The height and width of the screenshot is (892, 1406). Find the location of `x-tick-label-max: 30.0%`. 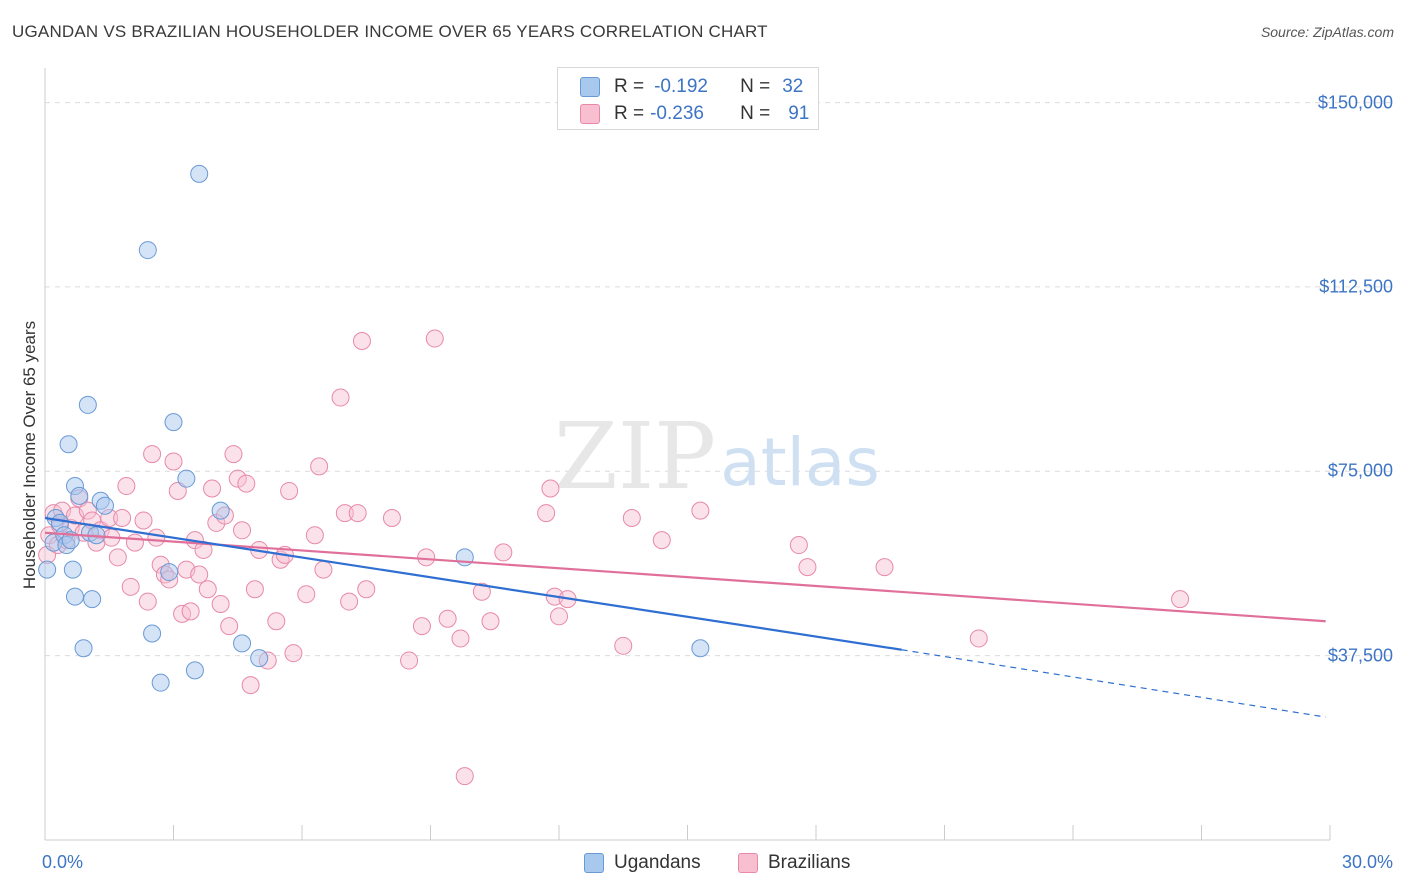

x-tick-label-max: 30.0% is located at coordinates (1367, 862).